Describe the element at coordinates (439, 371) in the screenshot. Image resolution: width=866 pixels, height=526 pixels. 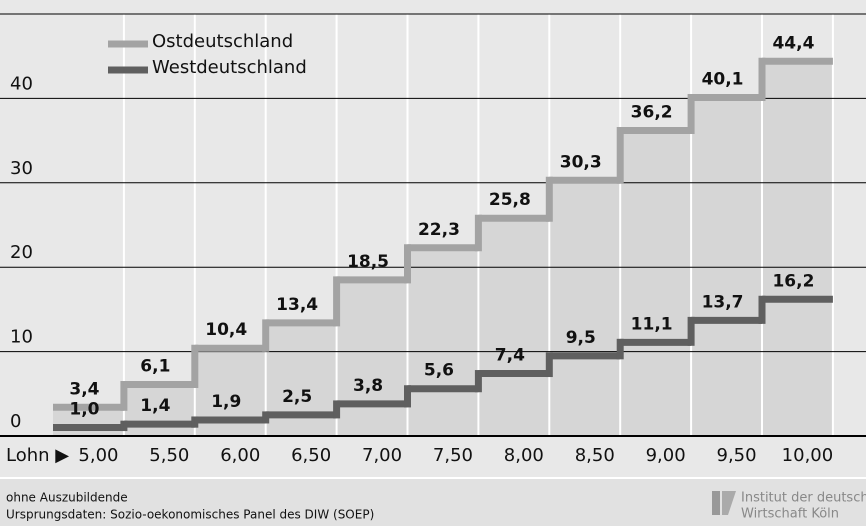
I see `value-label: 5,6` at that location.